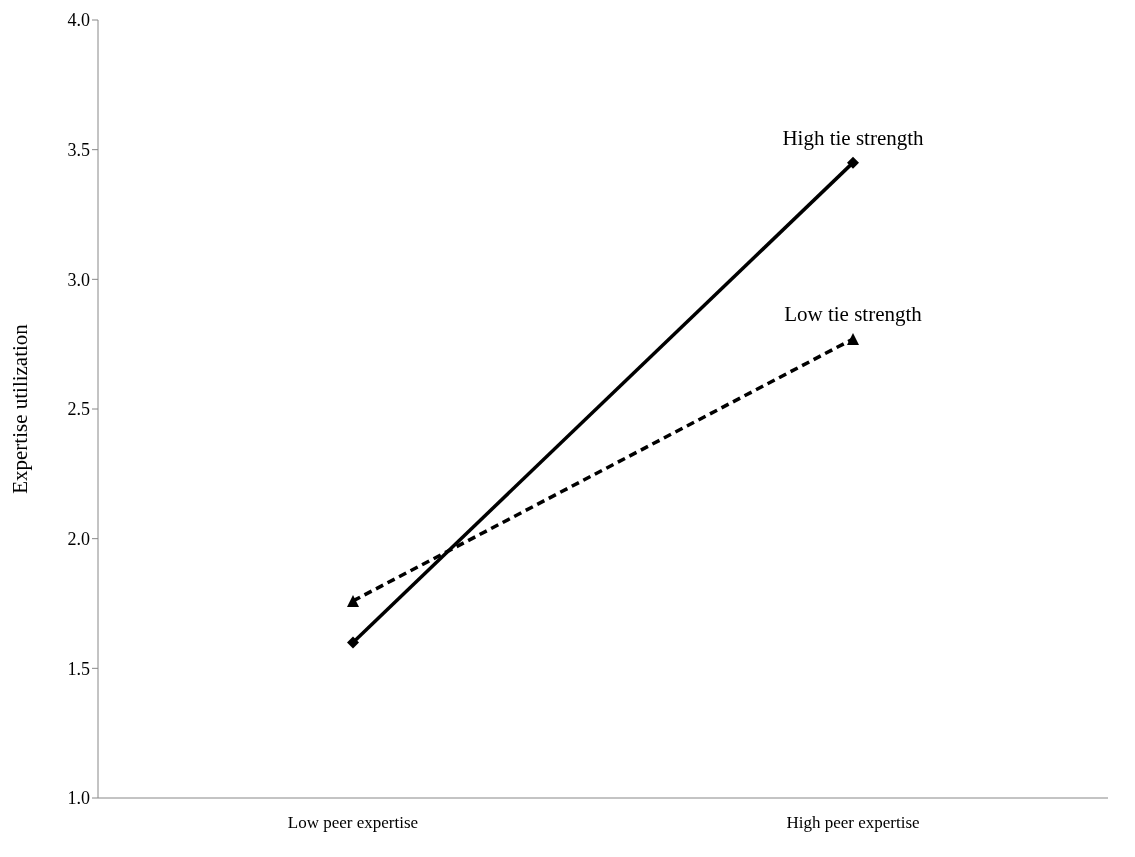 The image size is (1135, 857). Describe the element at coordinates (78, 409) in the screenshot. I see `y-tick-label: 2.5` at that location.